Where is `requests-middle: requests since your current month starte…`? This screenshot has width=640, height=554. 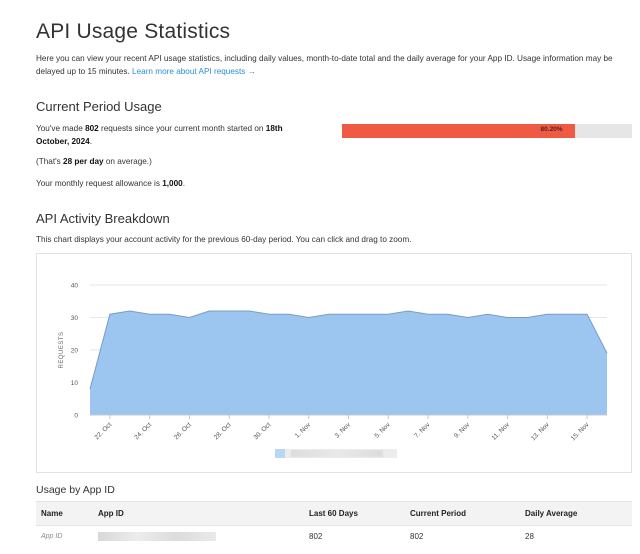
requests-middle: requests since your current month starte… is located at coordinates (182, 128).